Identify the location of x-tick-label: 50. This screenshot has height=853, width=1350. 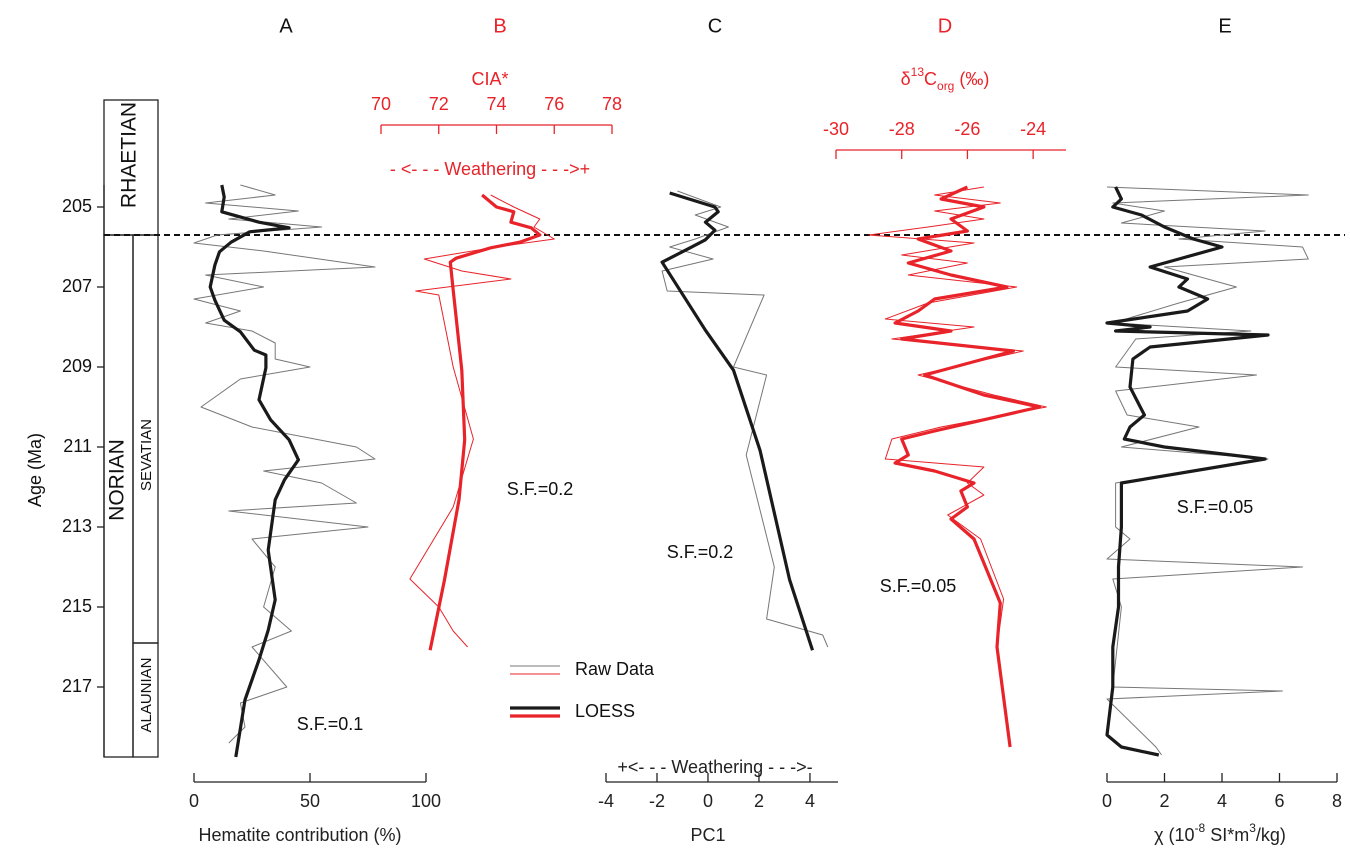
(310, 801).